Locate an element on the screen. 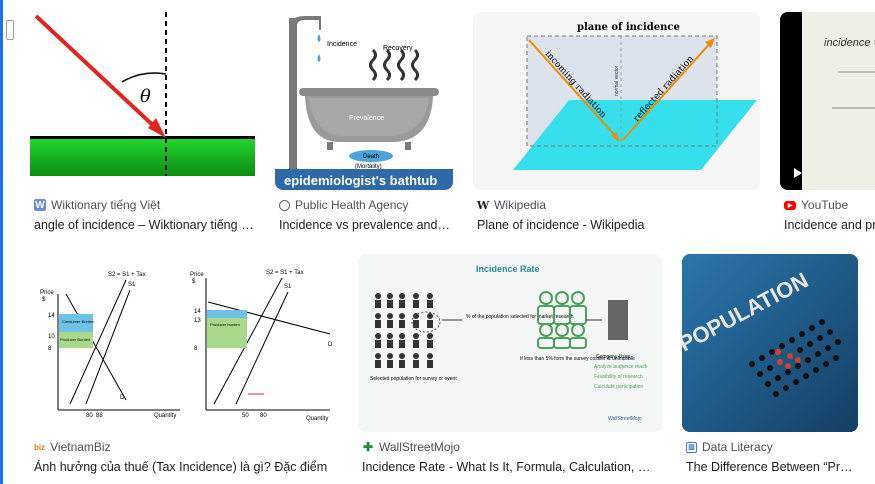  left-tick-14: 14 is located at coordinates (51, 316).